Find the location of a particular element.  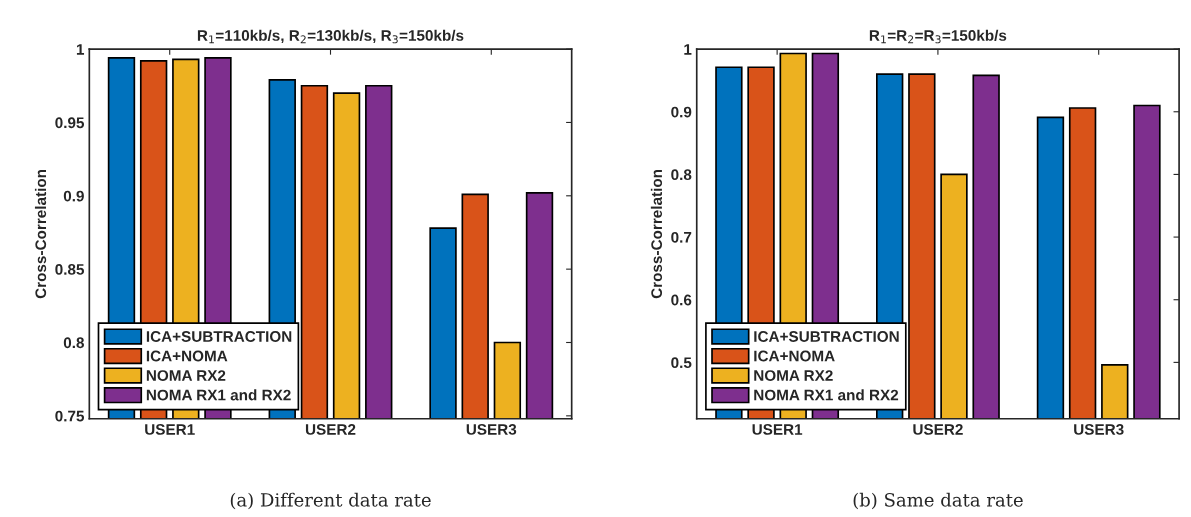

y-tick-label: 0.95 is located at coordinates (70, 123).